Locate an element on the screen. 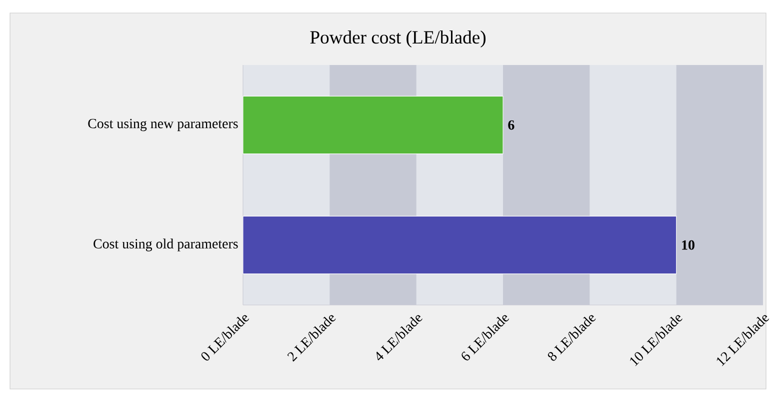 The image size is (773, 403). chart-title: Powder cost (LE/blade) is located at coordinates (398, 39).